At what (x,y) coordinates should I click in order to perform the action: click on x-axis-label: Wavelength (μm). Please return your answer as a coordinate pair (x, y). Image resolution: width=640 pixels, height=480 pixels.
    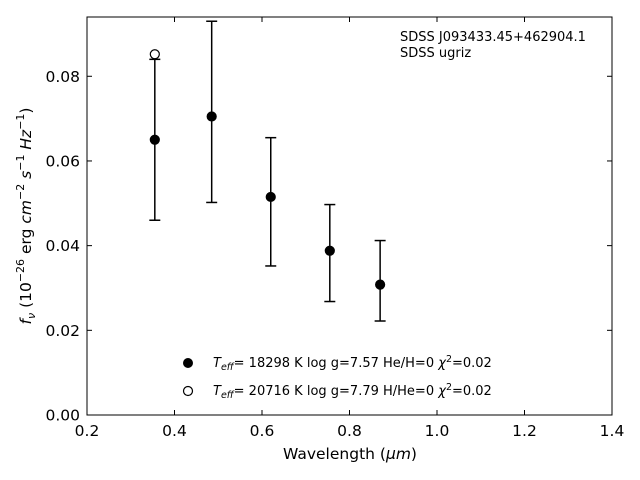
    Looking at the image, I should click on (350, 454).